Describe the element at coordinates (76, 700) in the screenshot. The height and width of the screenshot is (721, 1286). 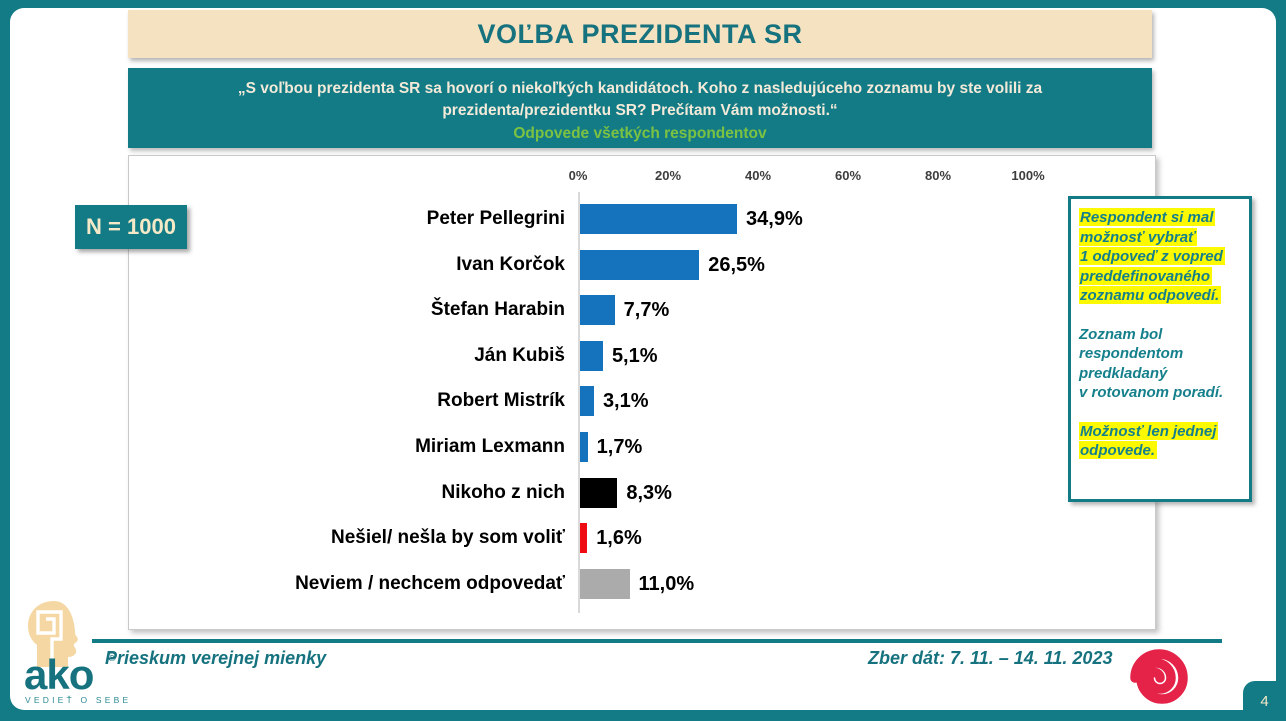
I see `svg-text: VEDIEŤ O SEBE` at that location.